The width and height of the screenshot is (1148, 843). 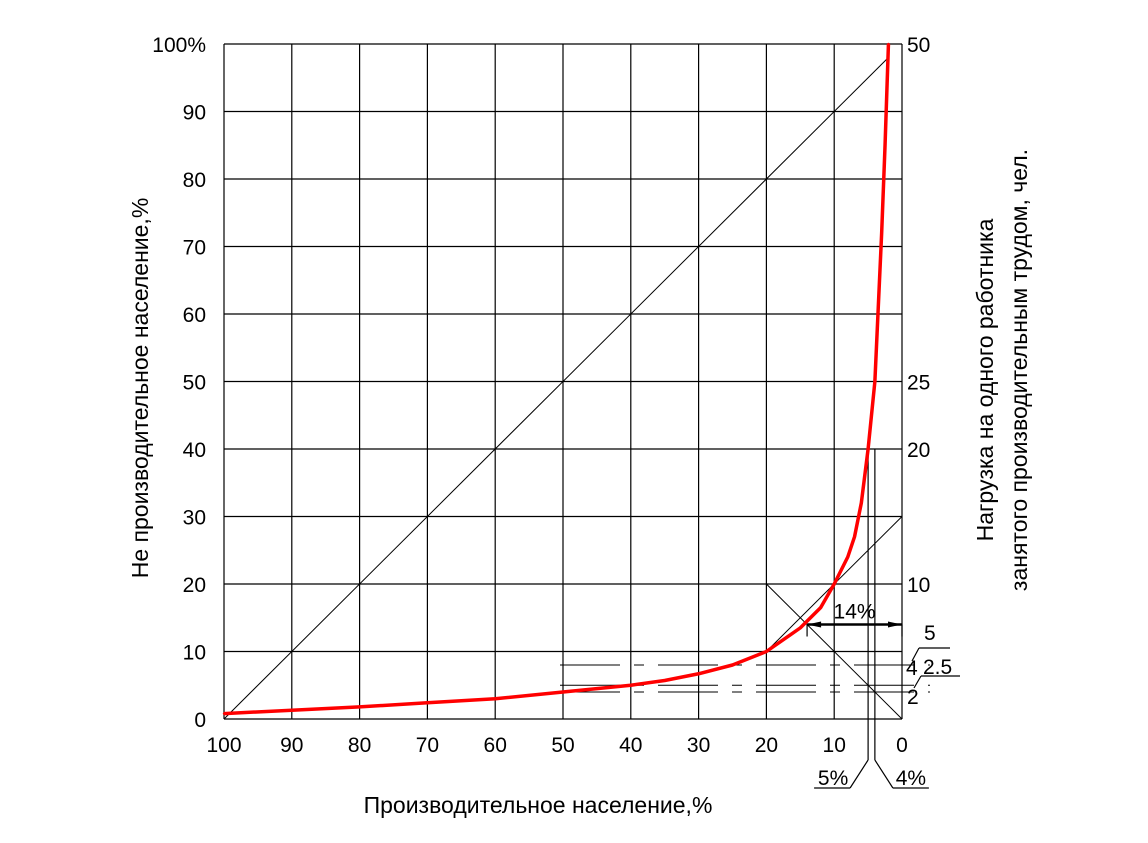 What do you see at coordinates (918, 450) in the screenshot?
I see `y2-tick-label: 20` at bounding box center [918, 450].